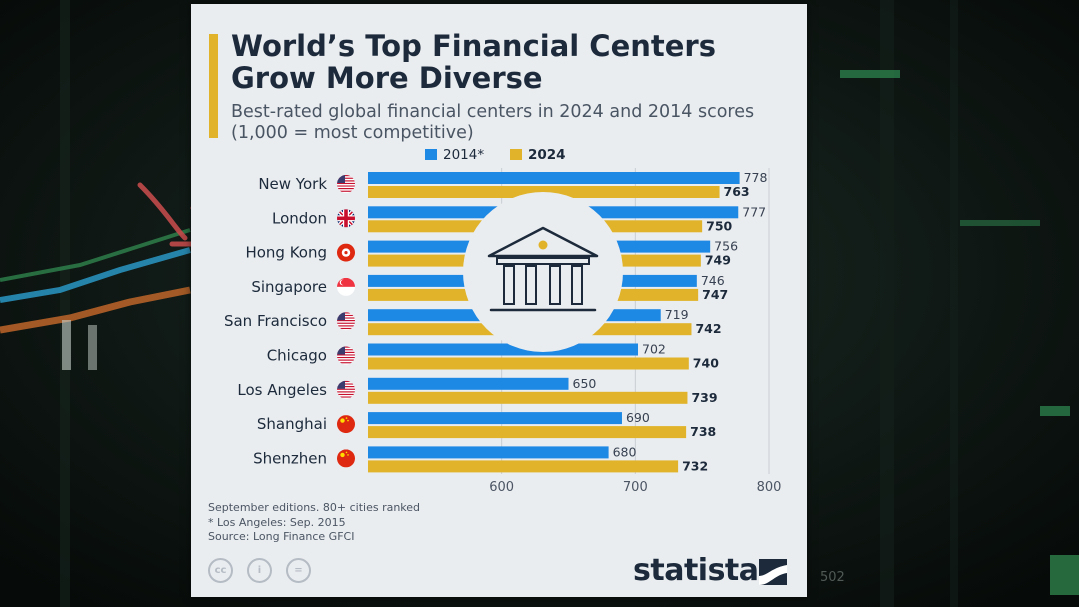  What do you see at coordinates (547, 155) in the screenshot?
I see `legend-label-2024: 2024` at bounding box center [547, 155].